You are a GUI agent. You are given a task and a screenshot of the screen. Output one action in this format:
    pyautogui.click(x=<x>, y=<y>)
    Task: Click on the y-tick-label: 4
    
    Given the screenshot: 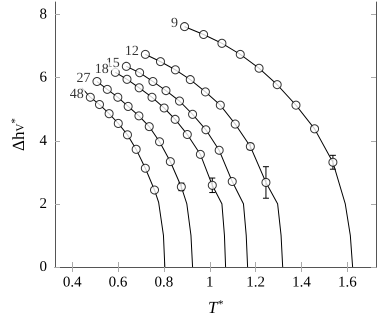 What is the action you would take?
    pyautogui.click(x=44, y=140)
    